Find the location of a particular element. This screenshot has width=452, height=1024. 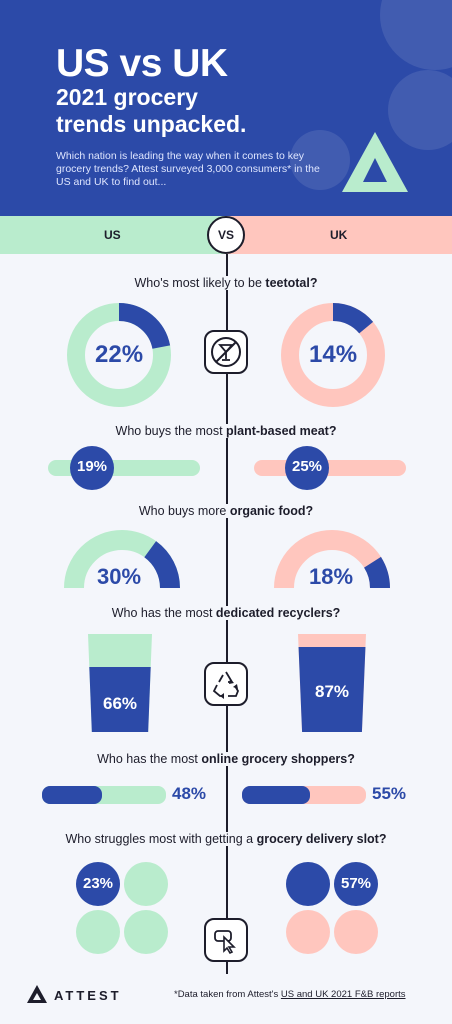

question-emphasis: grocery delivery slot? is located at coordinates (321, 839).